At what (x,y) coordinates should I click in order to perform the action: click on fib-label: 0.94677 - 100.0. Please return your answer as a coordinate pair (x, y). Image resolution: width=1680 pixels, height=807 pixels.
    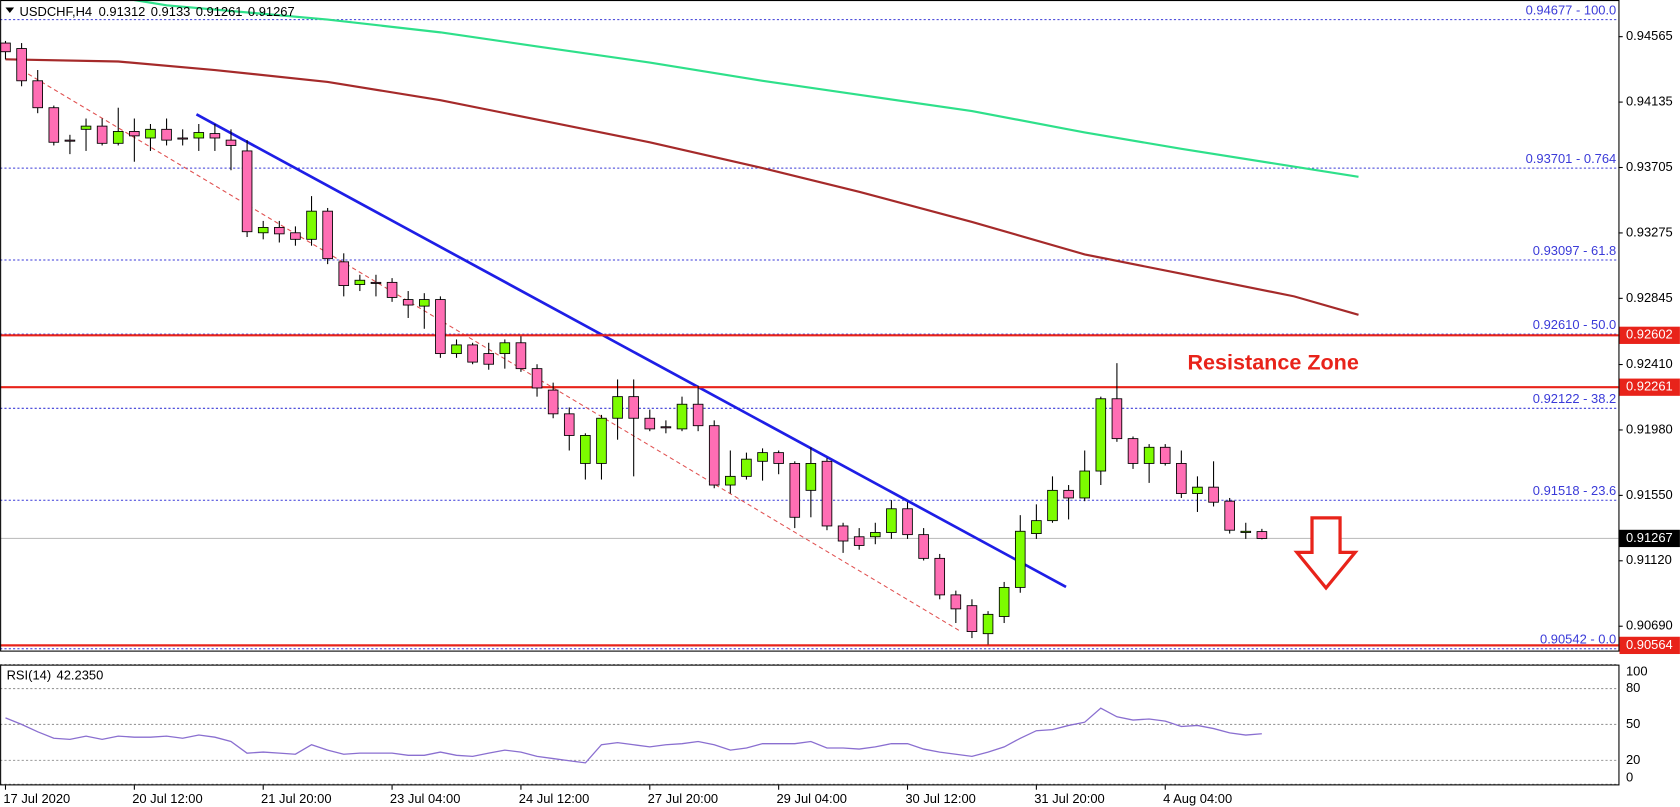
    Looking at the image, I should click on (1571, 9).